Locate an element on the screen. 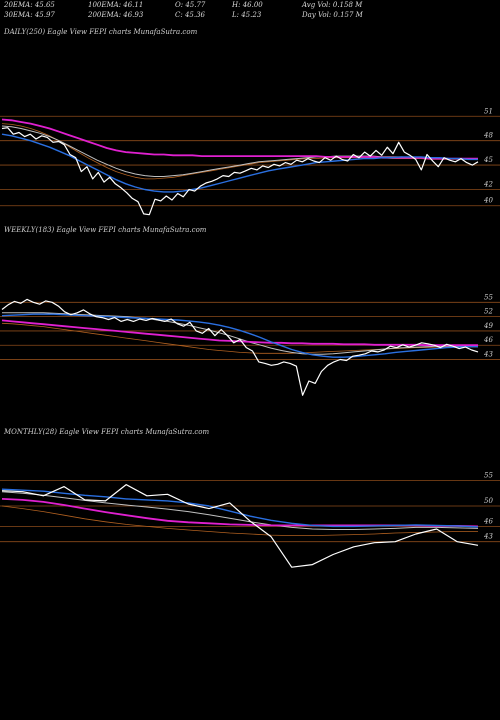 This screenshot has width=500, height=720. header-stat-ema100: 100EMA: 46.11 is located at coordinates (116, 5).